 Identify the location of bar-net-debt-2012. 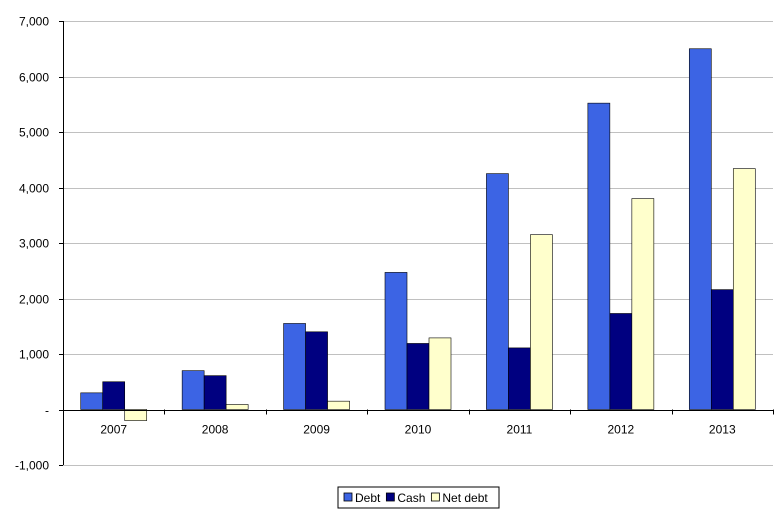
(643, 304).